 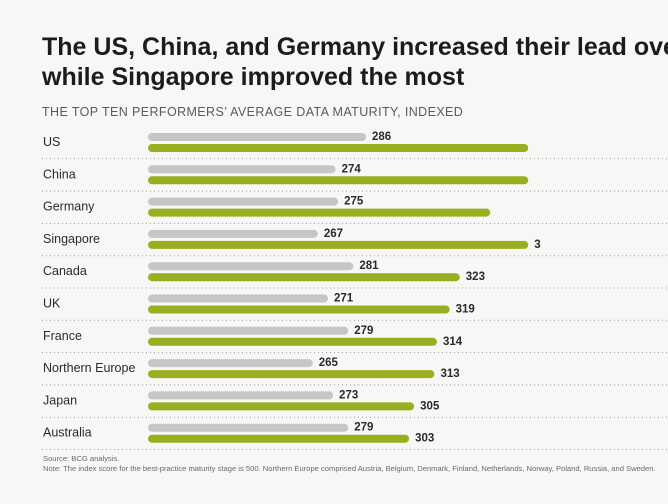 I want to click on category-label: Japan, so click(x=60, y=400).